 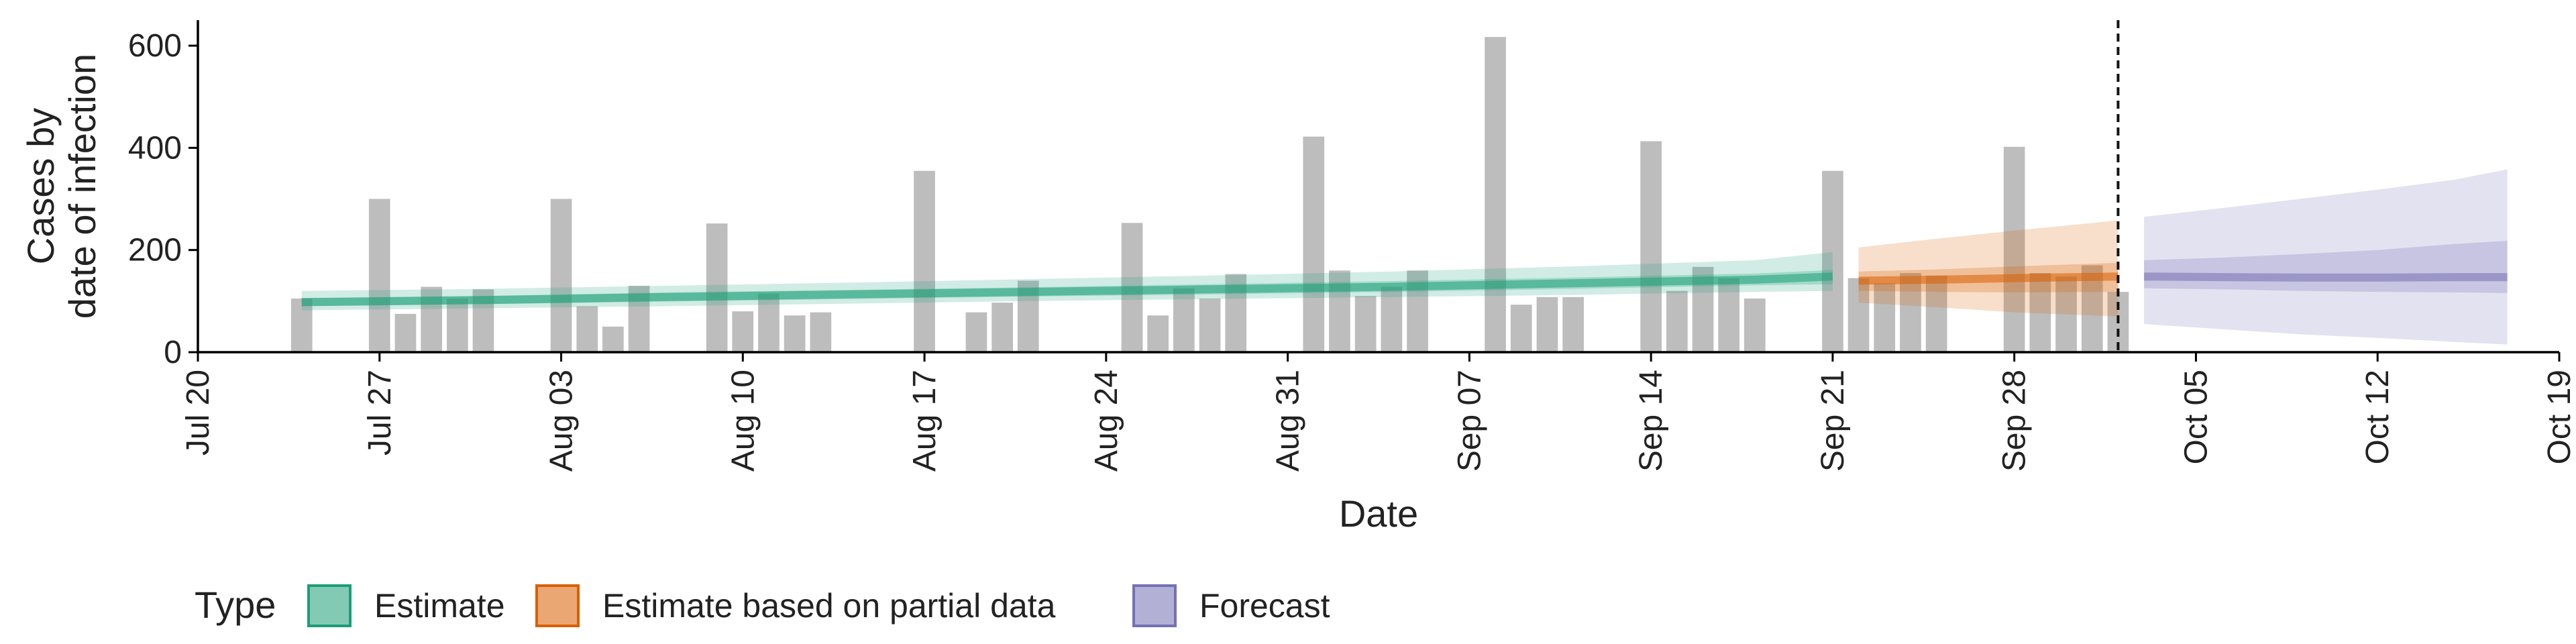 I want to click on x-tick-label: Aug 24, so click(x=1106, y=421).